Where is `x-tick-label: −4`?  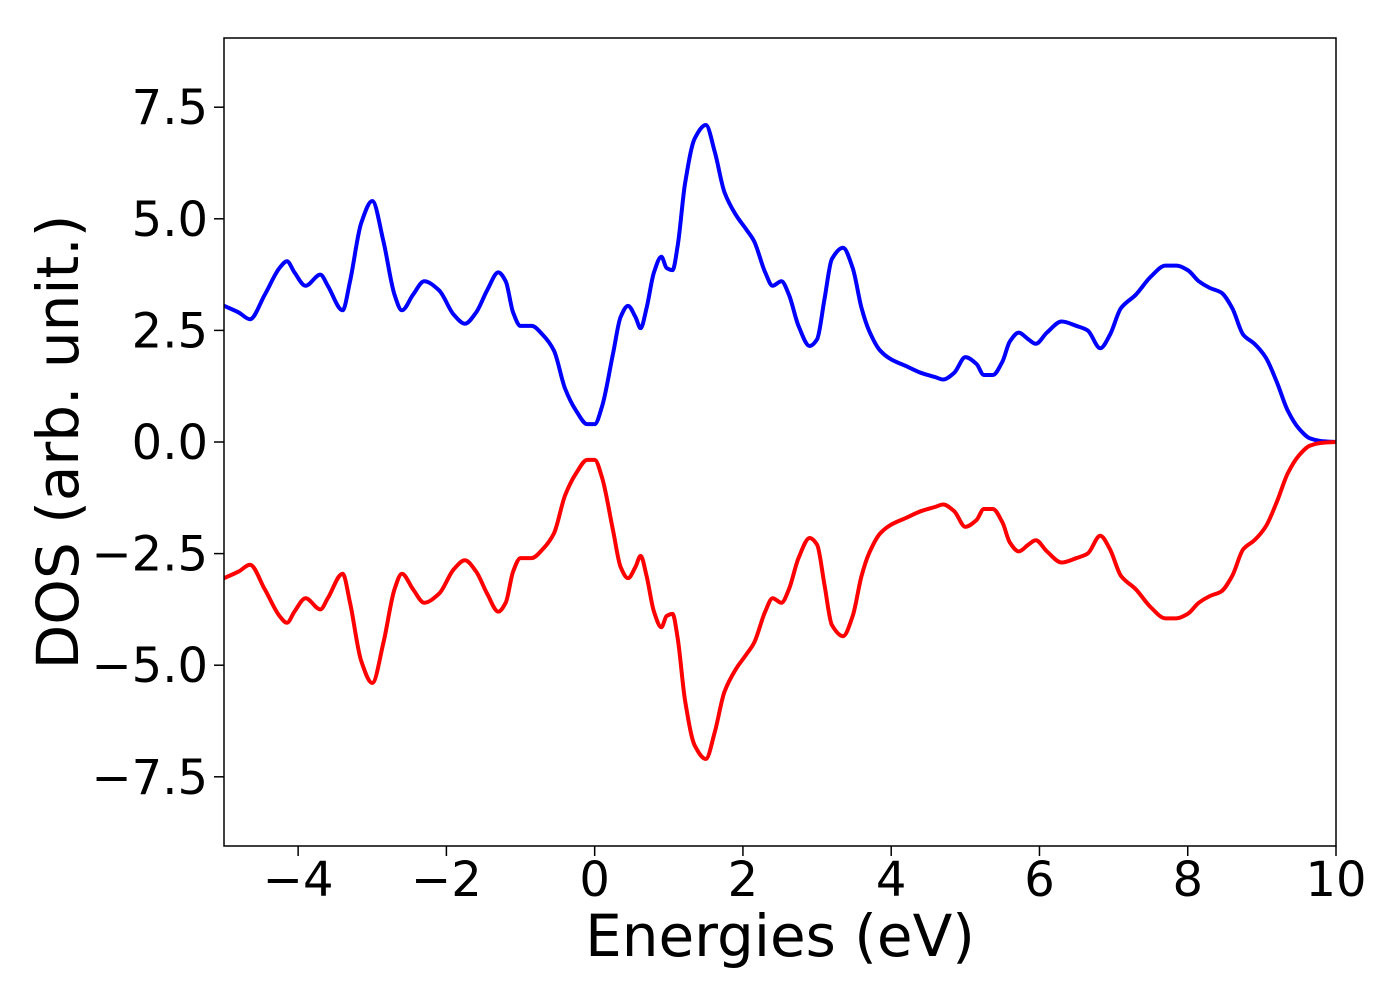 x-tick-label: −4 is located at coordinates (298, 880).